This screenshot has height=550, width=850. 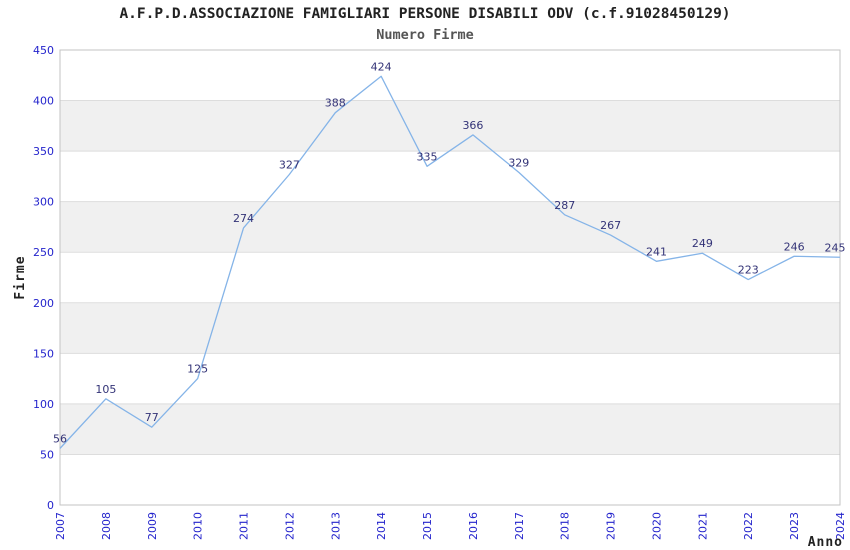 I want to click on y-tick-label: 50, so click(x=47, y=454).